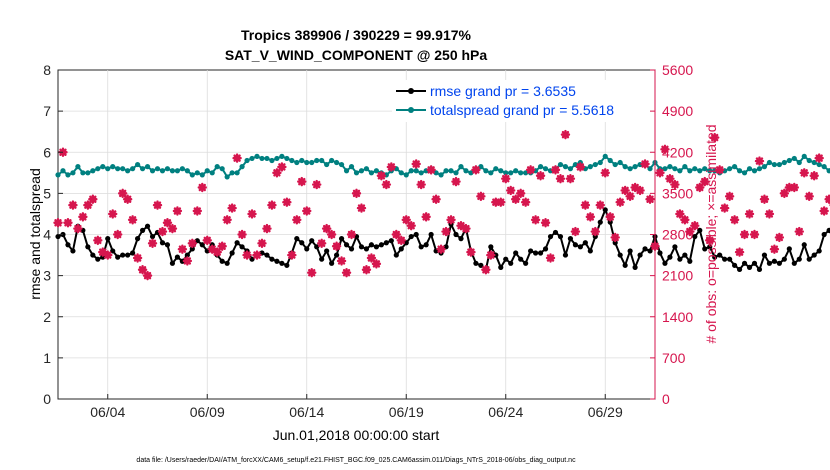 The image size is (830, 470). Describe the element at coordinates (677, 111) in the screenshot. I see `y2-tick-label: 4900` at that location.